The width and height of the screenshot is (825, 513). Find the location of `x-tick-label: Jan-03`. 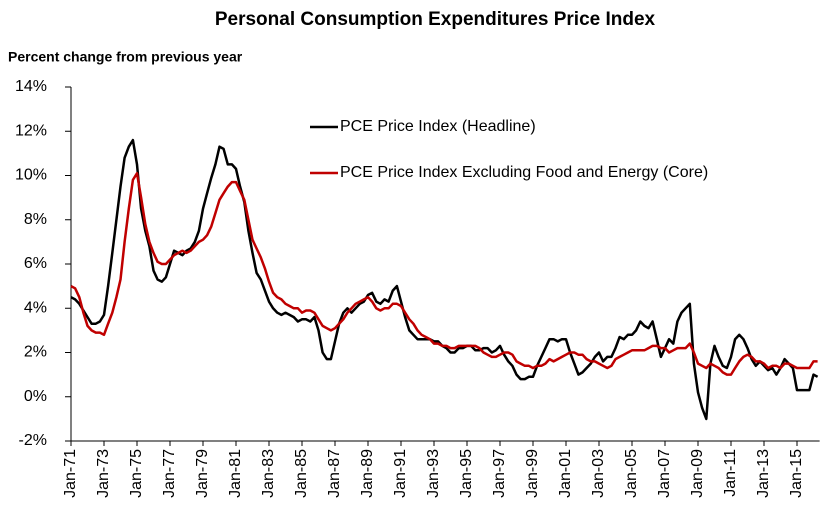

x-tick-label: Jan-03 is located at coordinates (598, 473).